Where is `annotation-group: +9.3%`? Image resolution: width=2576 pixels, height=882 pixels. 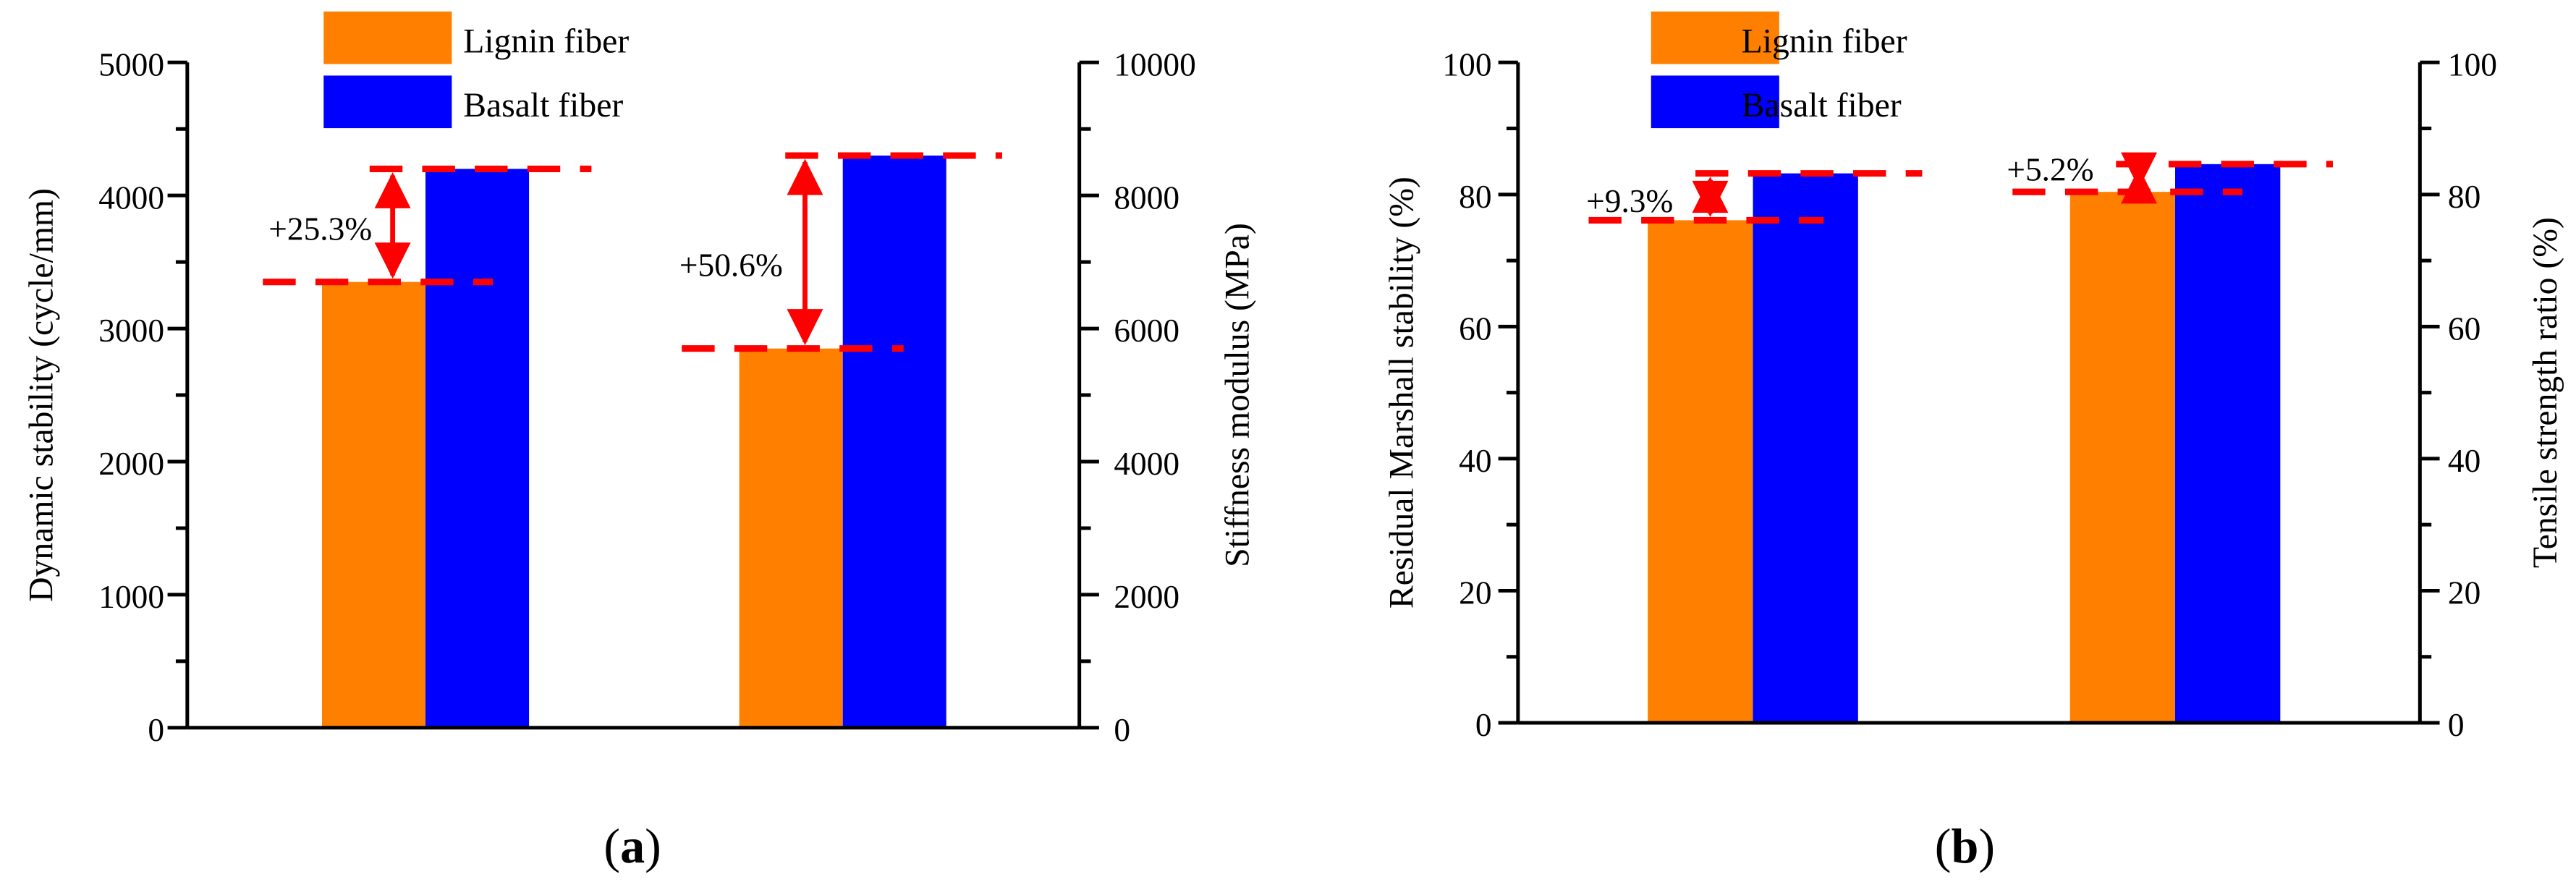 annotation-group: +9.3% is located at coordinates (1754, 197).